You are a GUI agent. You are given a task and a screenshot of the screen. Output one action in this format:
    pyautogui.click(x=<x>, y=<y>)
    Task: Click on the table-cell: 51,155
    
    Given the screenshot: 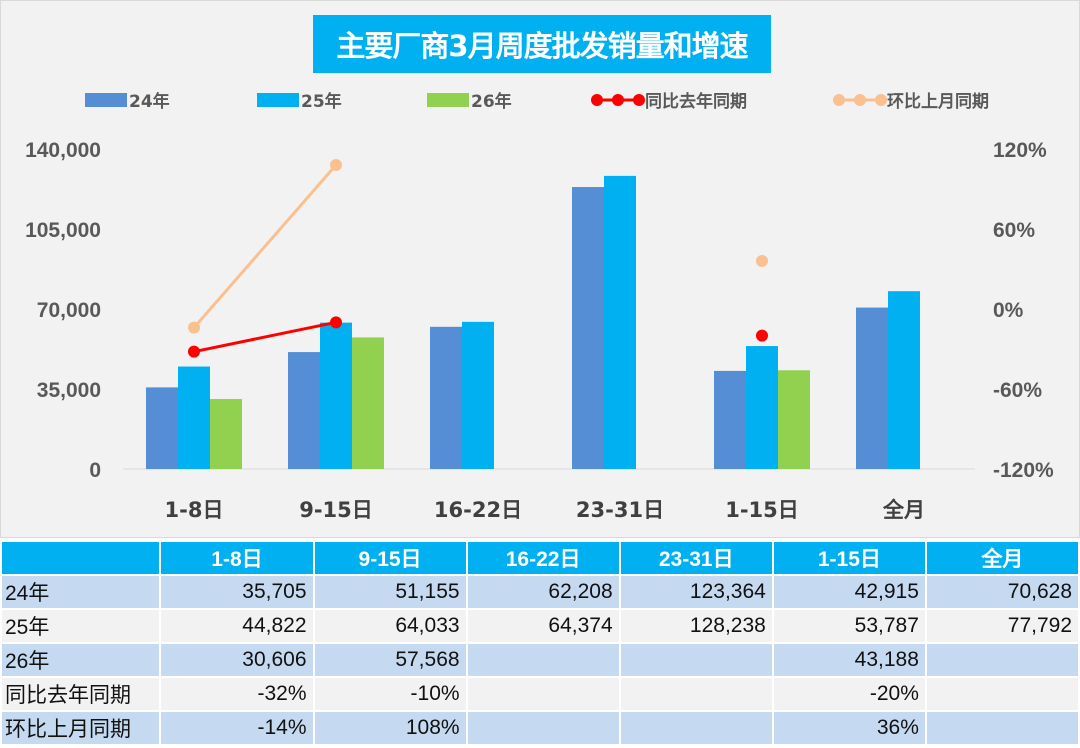 What is the action you would take?
    pyautogui.click(x=390, y=592)
    